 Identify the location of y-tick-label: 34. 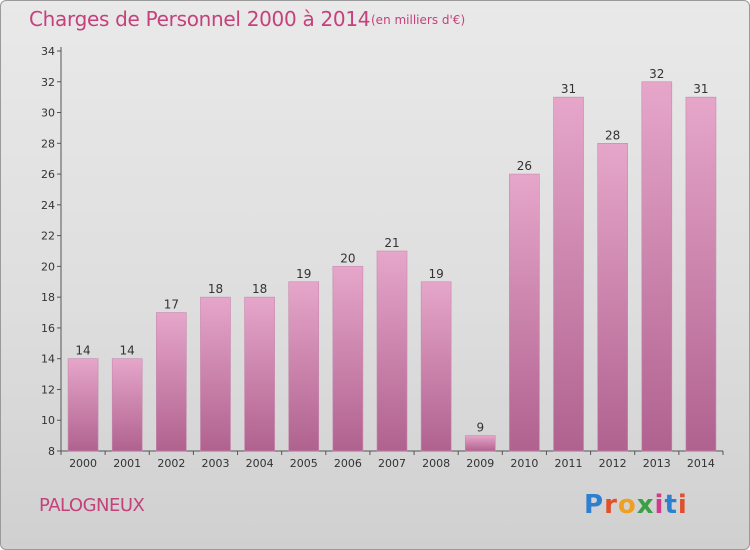
(48, 51).